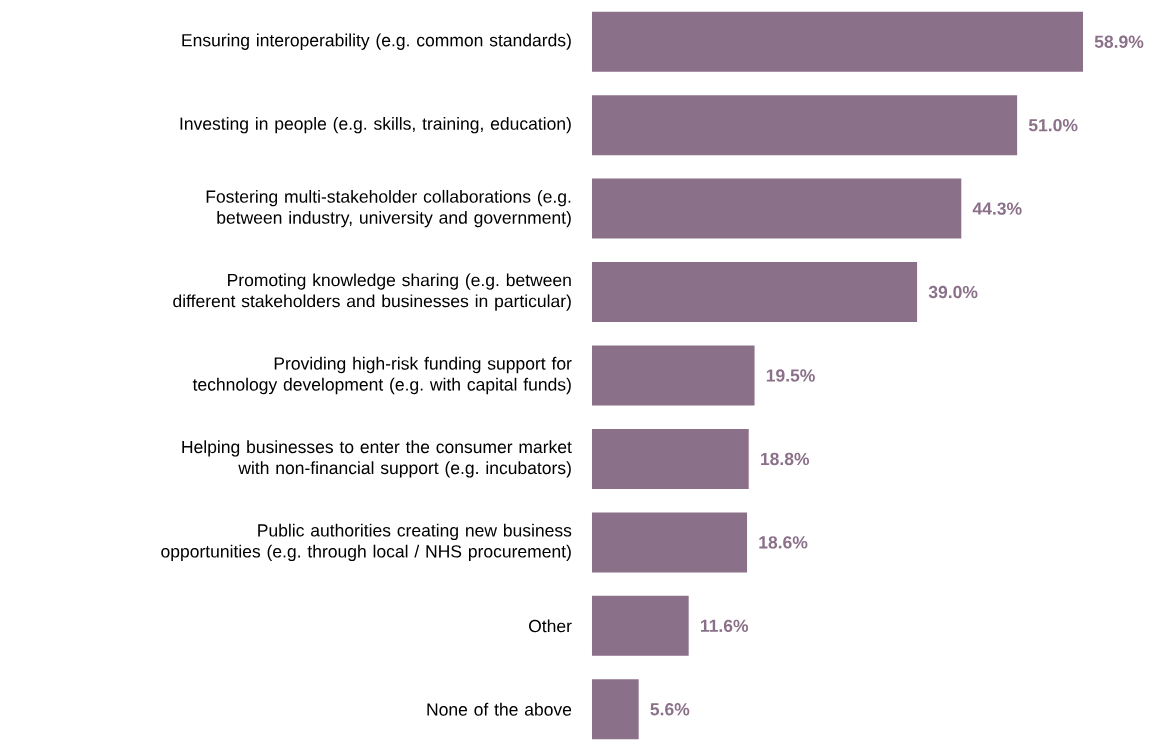  What do you see at coordinates (499, 709) in the screenshot?
I see `y-tick-label: None of the above` at bounding box center [499, 709].